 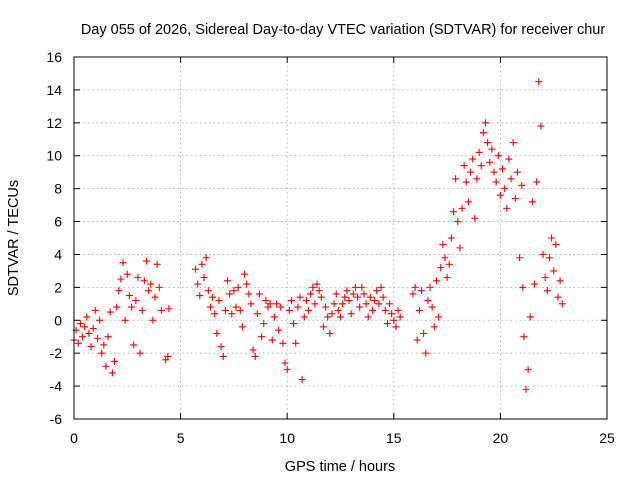 I want to click on y-tick-label: 16, so click(x=54, y=57).